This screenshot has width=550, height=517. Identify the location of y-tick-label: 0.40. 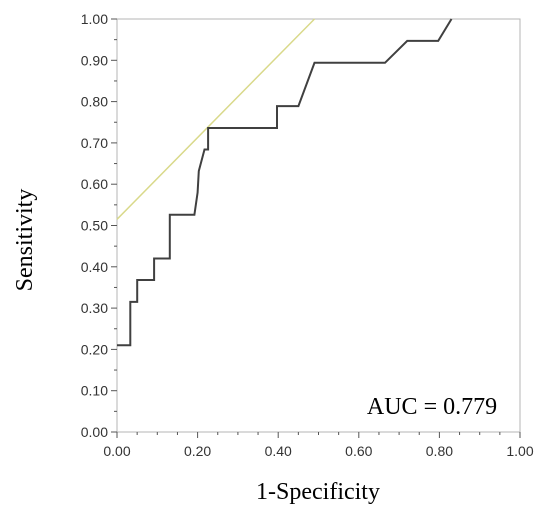
(94, 267).